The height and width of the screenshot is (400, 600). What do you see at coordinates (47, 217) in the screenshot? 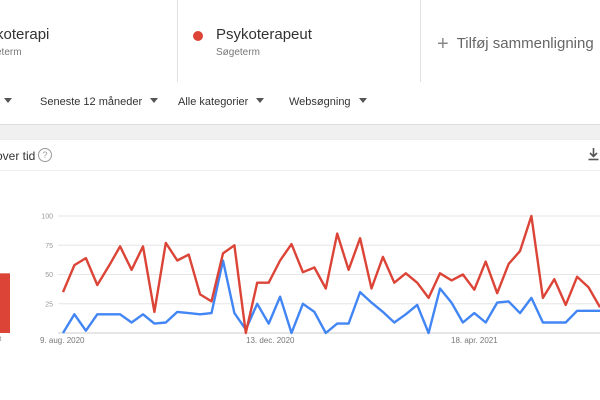
I see `y-tick-label: 100` at bounding box center [47, 217].